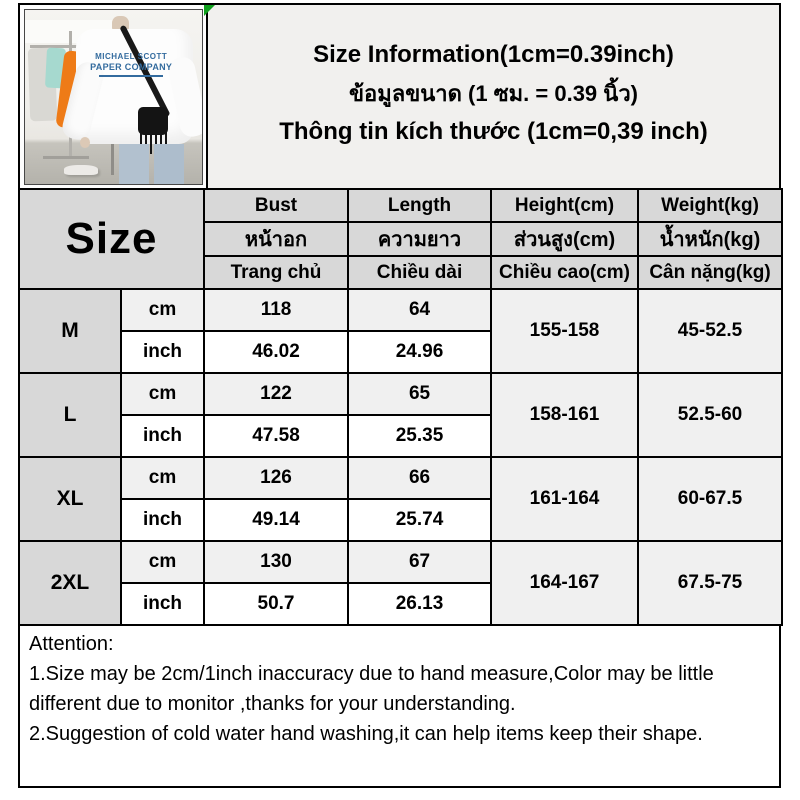 The image size is (800, 800). I want to click on col-header-length-th: ความยาว, so click(420, 239).